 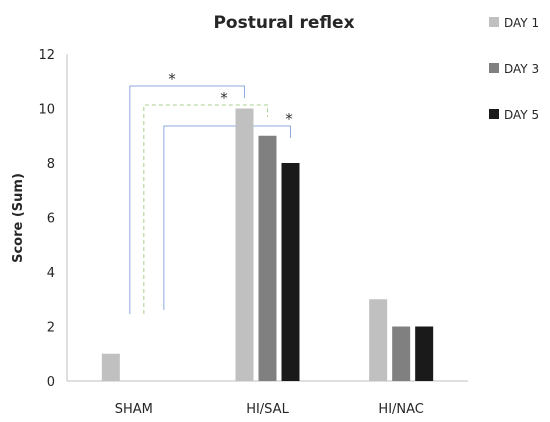 What do you see at coordinates (290, 272) in the screenshot?
I see `bar-day-5-hi-sal` at bounding box center [290, 272].